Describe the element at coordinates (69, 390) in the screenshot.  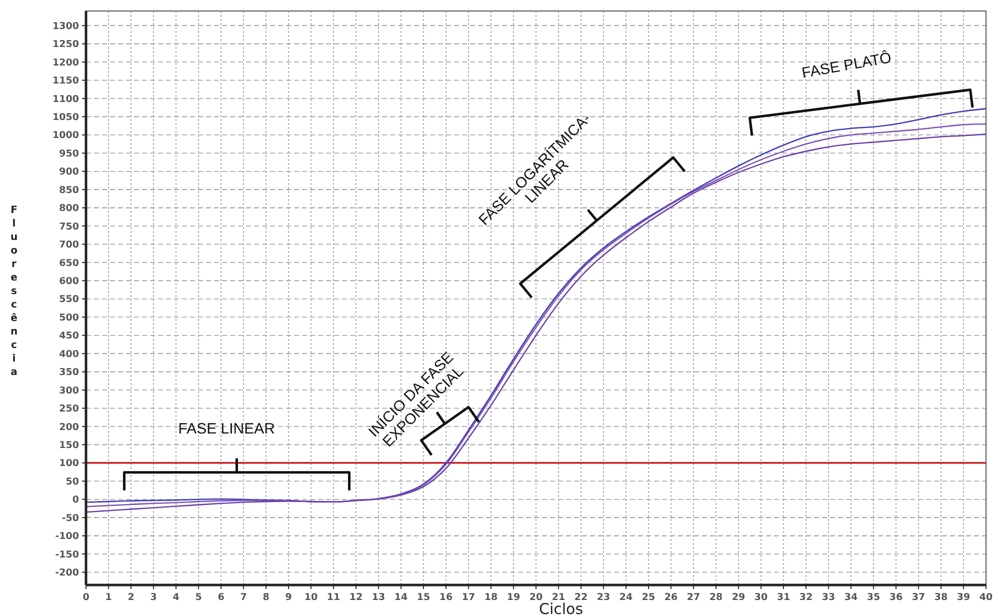
I see `y-tick-label: 300` at that location.